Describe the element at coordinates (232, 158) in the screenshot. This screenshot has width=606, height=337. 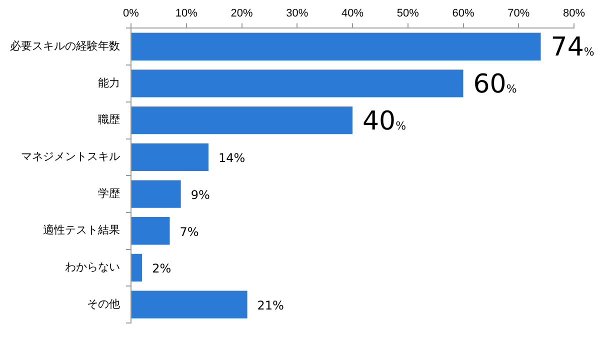
I see `data-label: 14%` at that location.